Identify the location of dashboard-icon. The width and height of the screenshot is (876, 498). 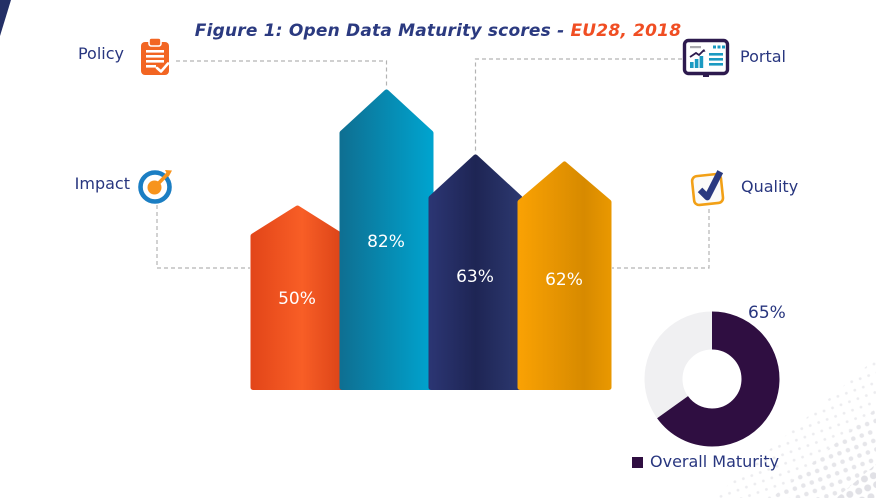
(706, 57).